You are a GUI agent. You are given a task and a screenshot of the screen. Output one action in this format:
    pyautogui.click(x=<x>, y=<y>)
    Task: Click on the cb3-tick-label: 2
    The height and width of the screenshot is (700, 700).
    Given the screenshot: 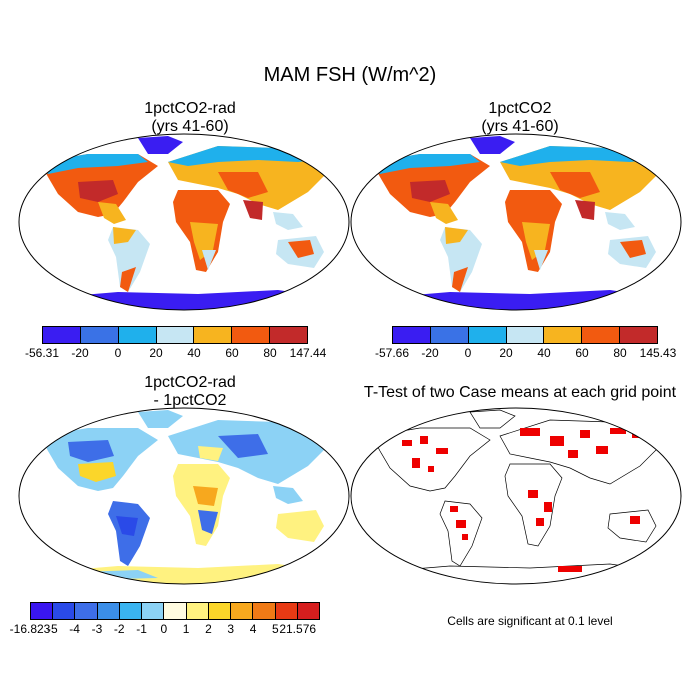 What is the action you would take?
    pyautogui.click(x=208, y=629)
    